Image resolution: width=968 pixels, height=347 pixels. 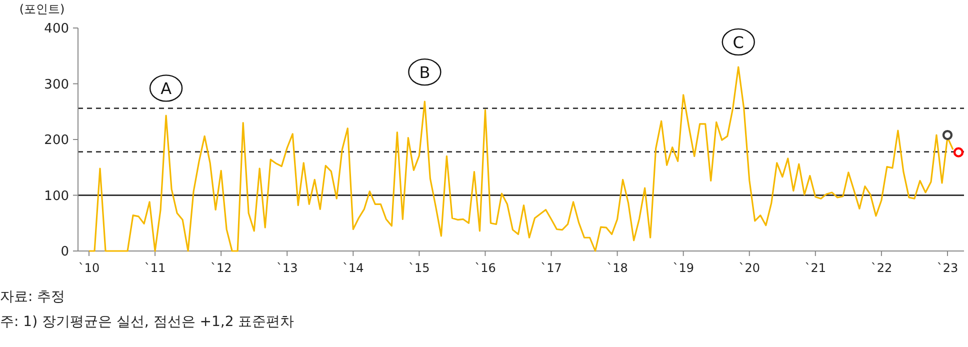 What do you see at coordinates (551, 268) in the screenshot?
I see `x-tick-label: `17` at bounding box center [551, 268].